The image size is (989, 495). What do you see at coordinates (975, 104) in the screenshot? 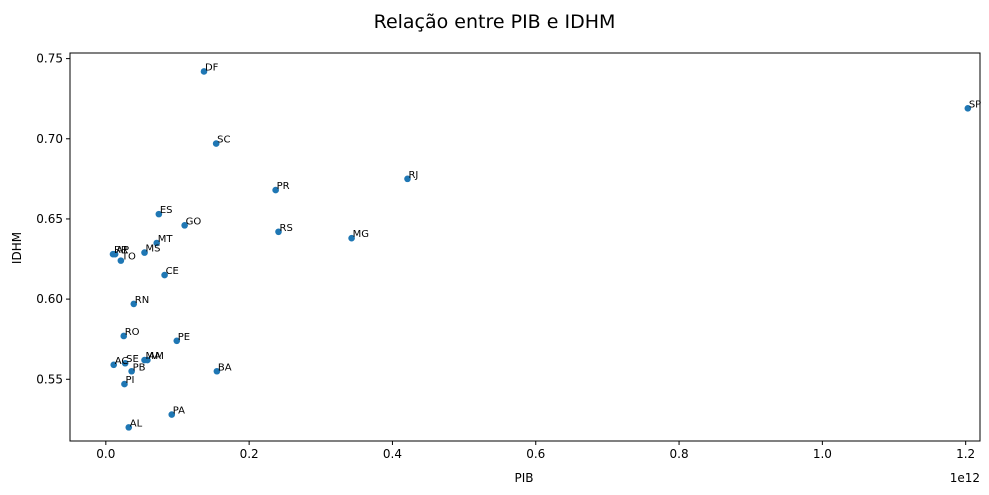
I see `point-label-sp: SP` at bounding box center [975, 104].